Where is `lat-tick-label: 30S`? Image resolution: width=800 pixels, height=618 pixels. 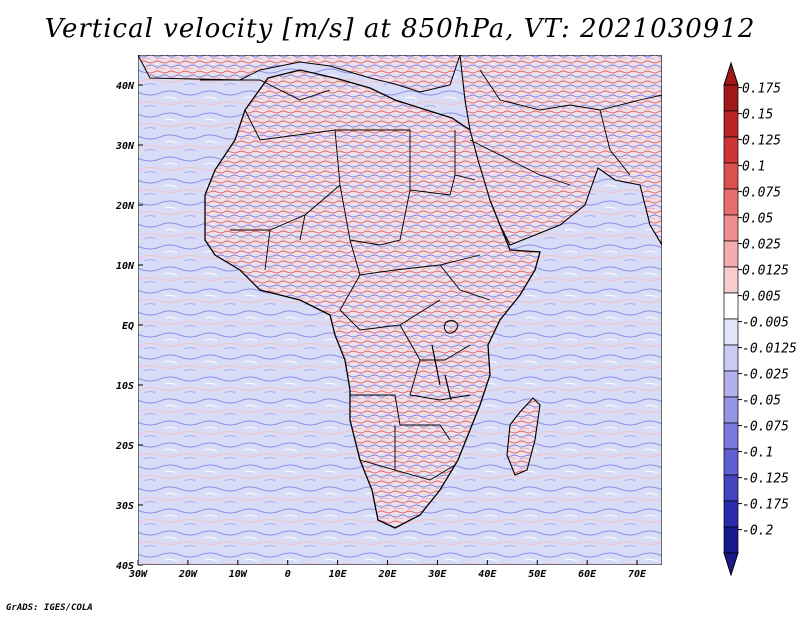
lat-tick-label: 30S is located at coordinates (124, 506).